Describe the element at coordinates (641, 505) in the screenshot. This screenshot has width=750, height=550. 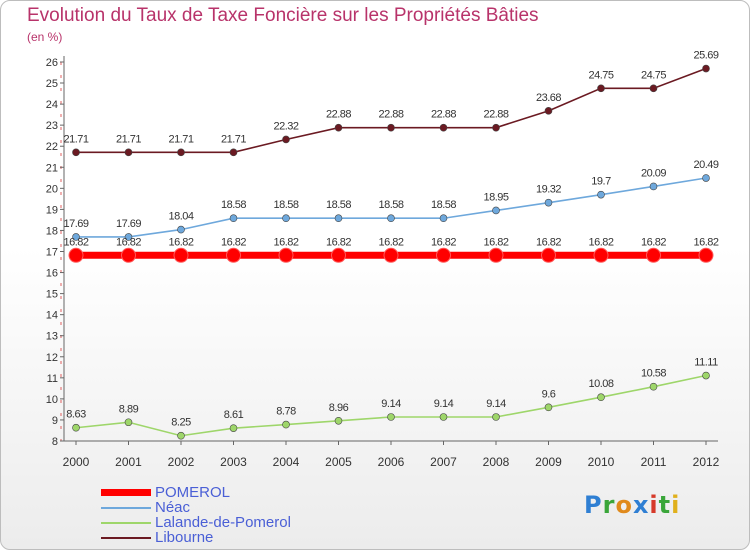
I see `logo-letter: x` at that location.